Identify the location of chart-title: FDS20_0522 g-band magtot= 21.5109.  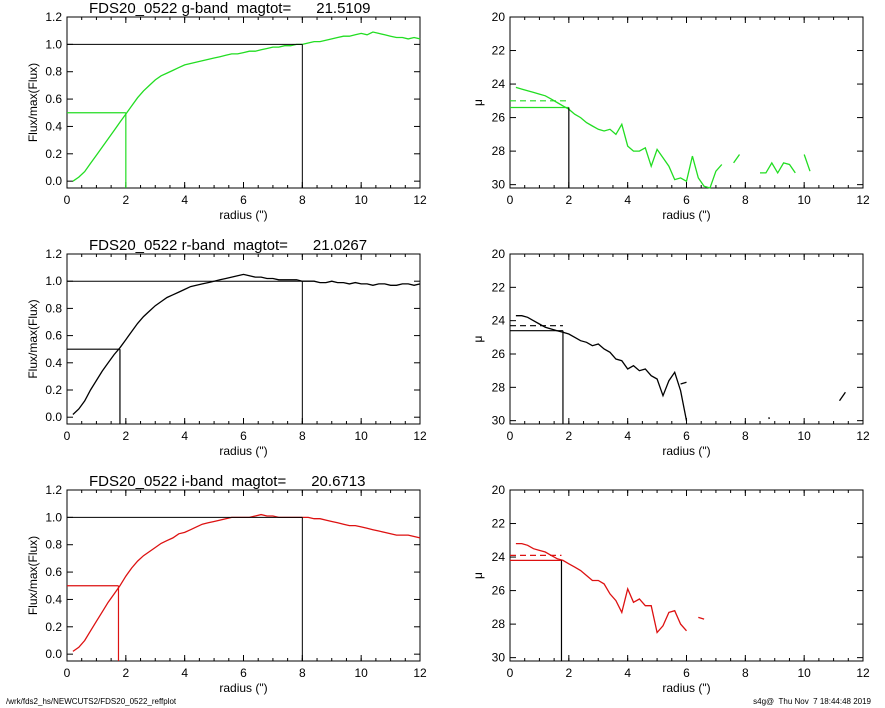
(229, 8).